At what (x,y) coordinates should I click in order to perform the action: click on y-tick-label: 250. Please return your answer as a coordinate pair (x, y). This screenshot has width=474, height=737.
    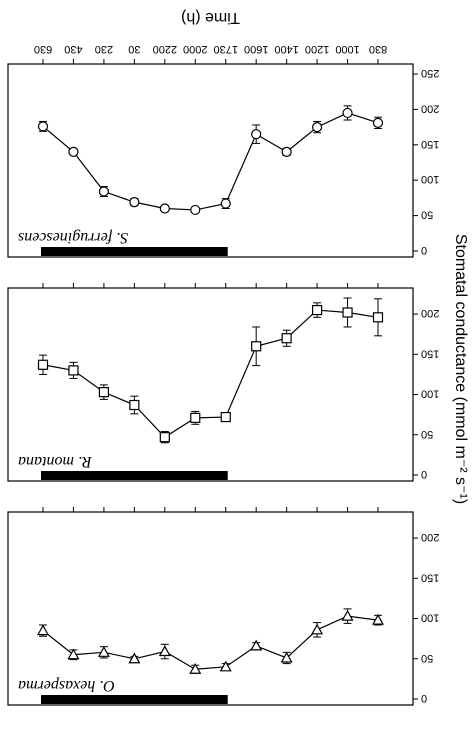
    Looking at the image, I should click on (430, 73).